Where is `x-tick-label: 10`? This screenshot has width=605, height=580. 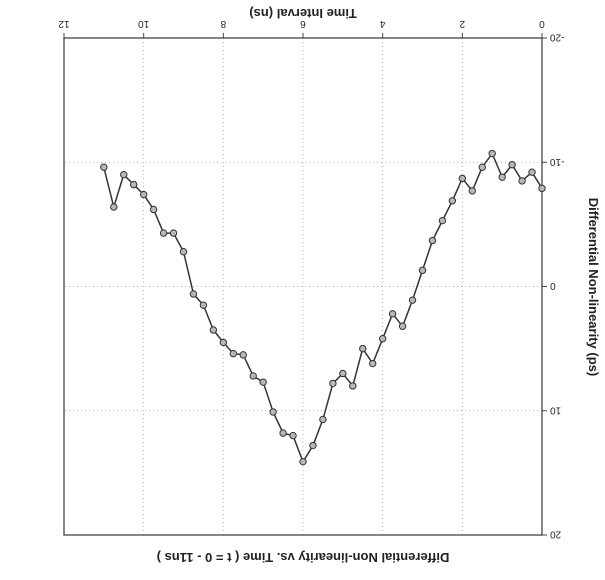
x-tick-label: 10 is located at coordinates (144, 23).